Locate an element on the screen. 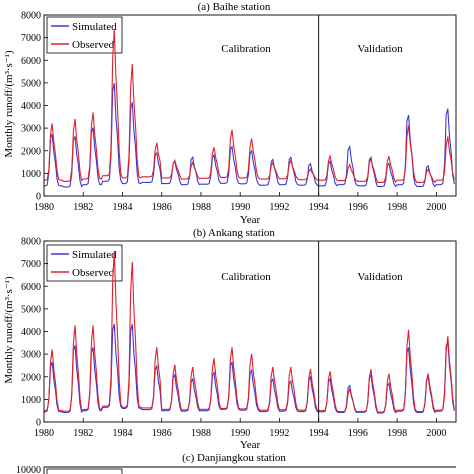  panel-danjiangkou: (c) Danjiangkou station 10000 is located at coordinates (236, 463).